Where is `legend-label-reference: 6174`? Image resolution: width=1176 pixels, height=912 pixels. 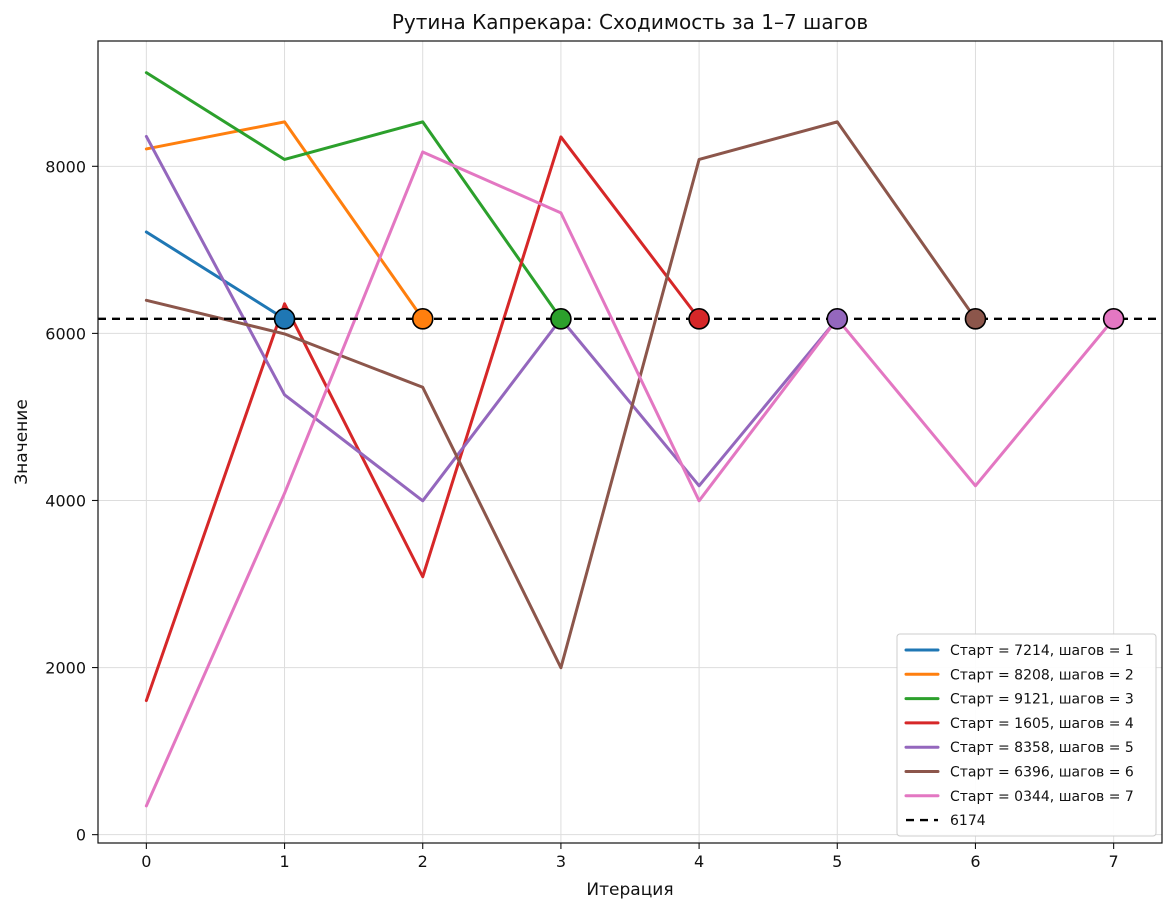 legend-label-reference: 6174 is located at coordinates (968, 821).